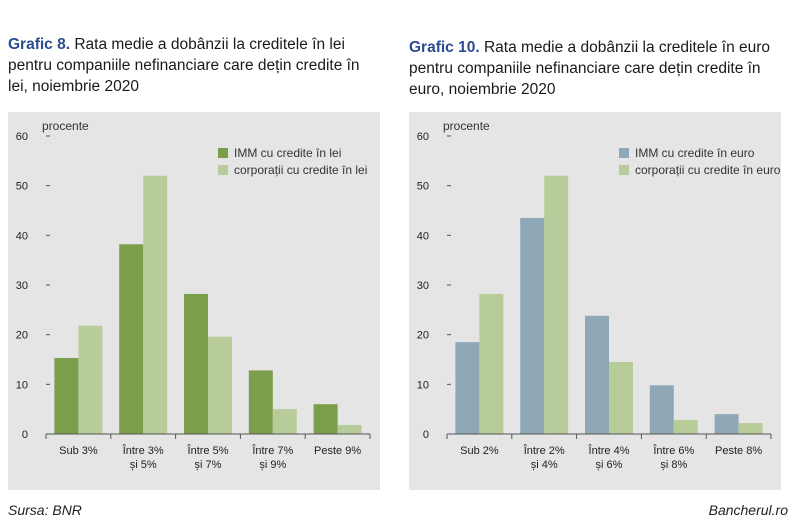 This screenshot has width=800, height=524. What do you see at coordinates (748, 510) in the screenshot?
I see `site-credit: Bancherul.ro` at bounding box center [748, 510].